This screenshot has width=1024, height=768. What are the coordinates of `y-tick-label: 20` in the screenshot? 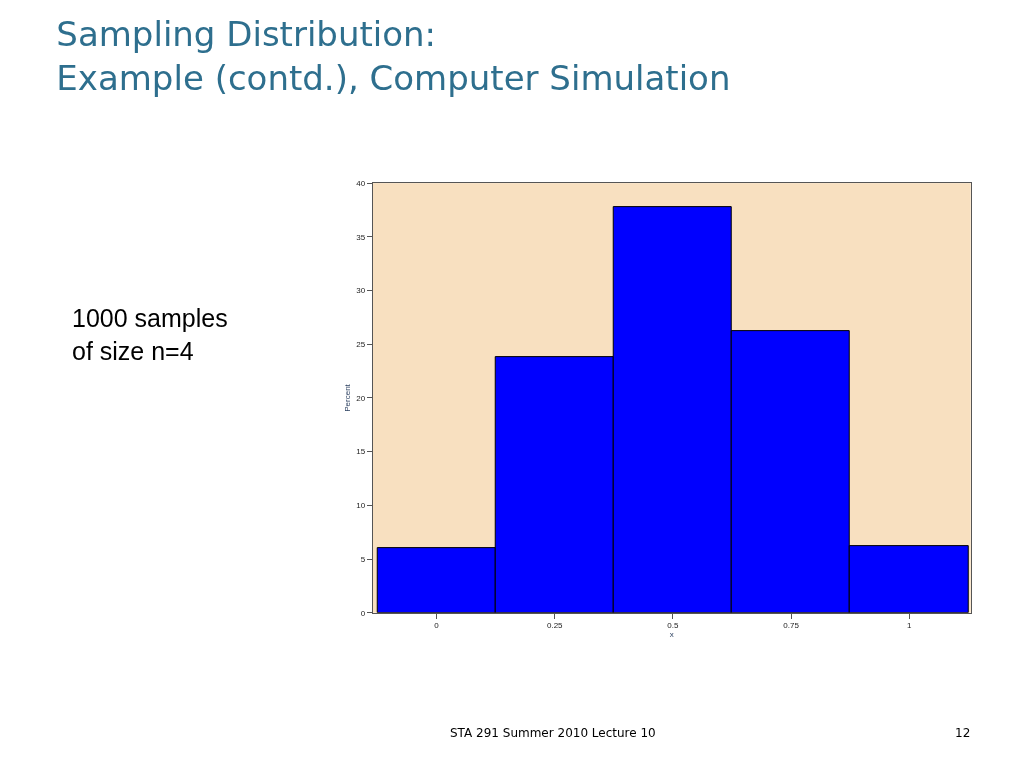 It's located at (361, 398).